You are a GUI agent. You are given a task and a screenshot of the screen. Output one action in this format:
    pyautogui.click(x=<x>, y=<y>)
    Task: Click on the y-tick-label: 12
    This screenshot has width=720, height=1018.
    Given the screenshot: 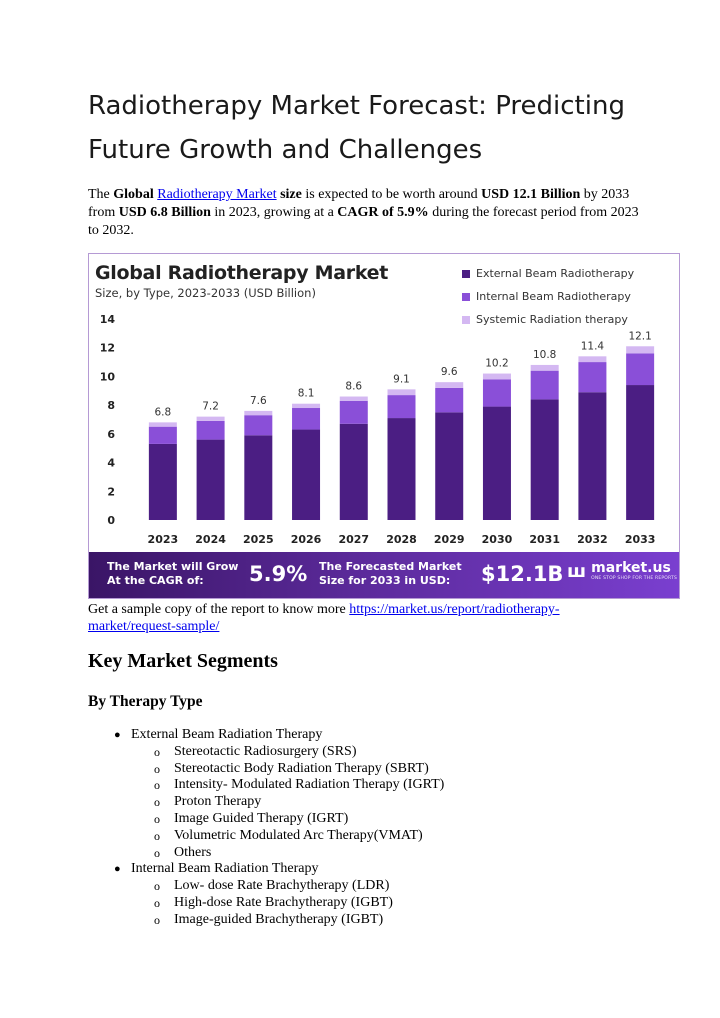 What is the action you would take?
    pyautogui.click(x=107, y=348)
    